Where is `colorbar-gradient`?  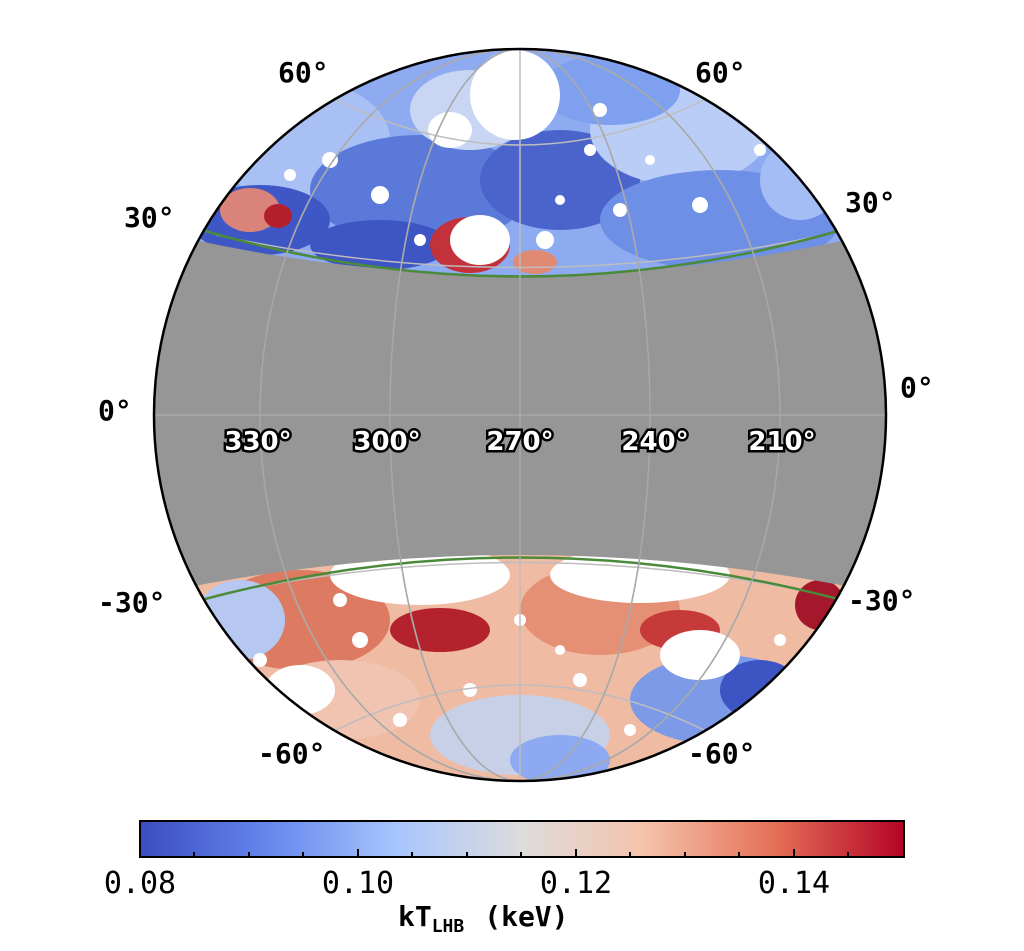 colorbar-gradient is located at coordinates (522, 839).